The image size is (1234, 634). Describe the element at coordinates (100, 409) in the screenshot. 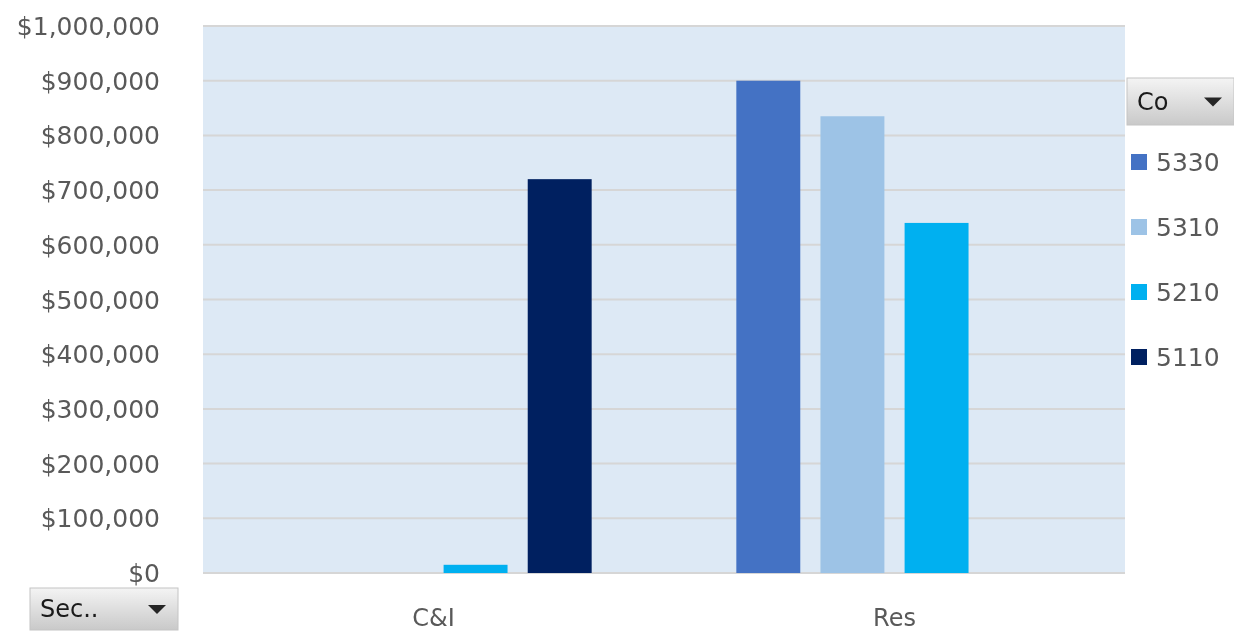

I see `y-tick-label: $300,000` at that location.